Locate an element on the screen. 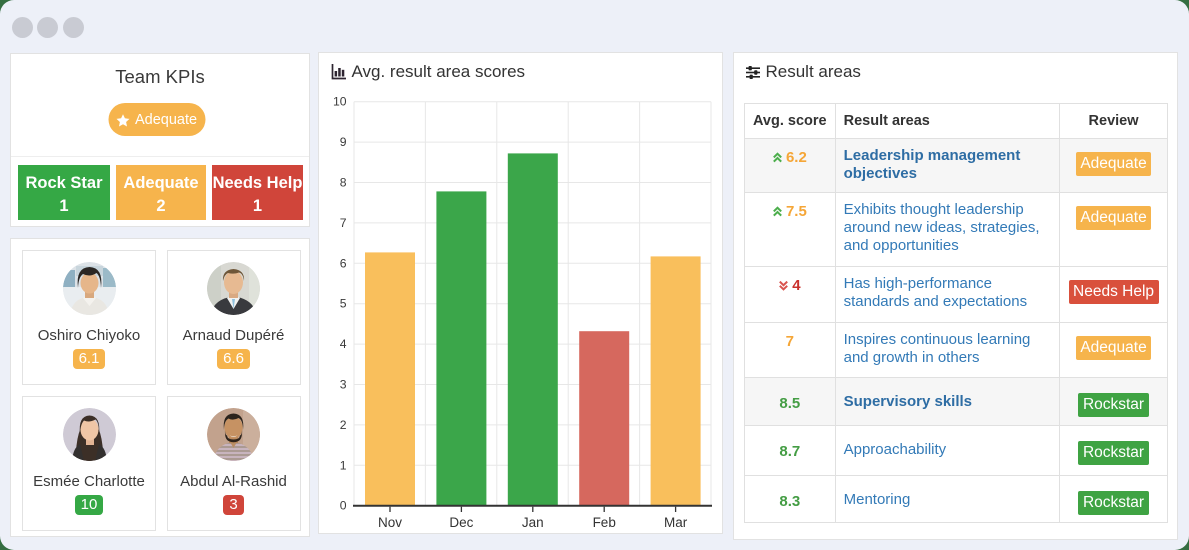  svg-text: 2 is located at coordinates (343, 425).